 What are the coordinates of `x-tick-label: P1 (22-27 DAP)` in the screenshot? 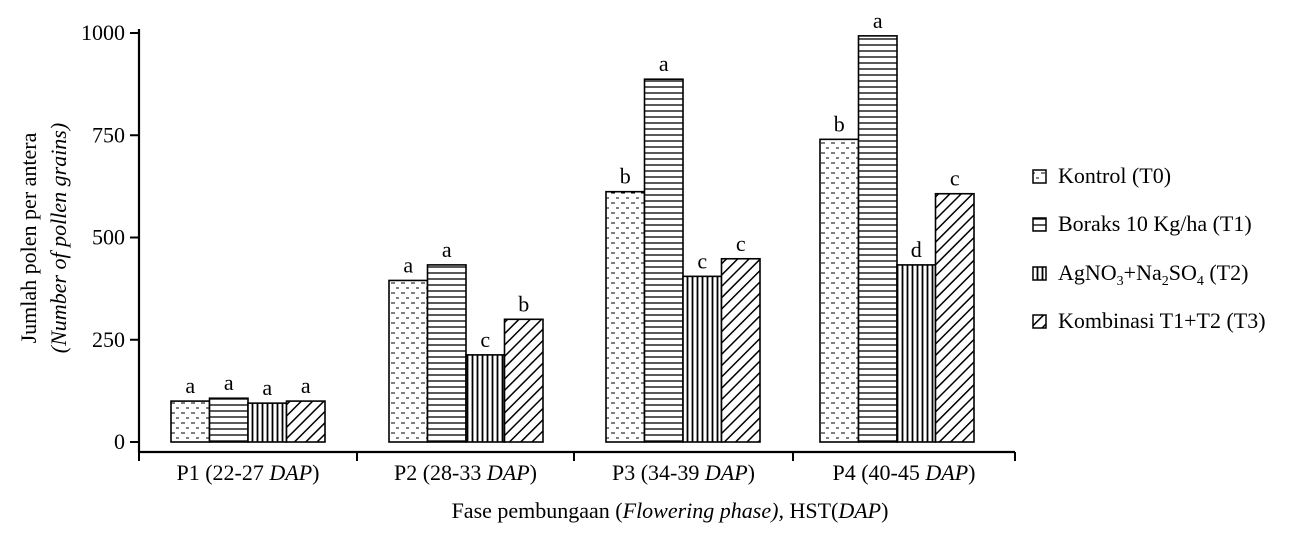 It's located at (248, 472).